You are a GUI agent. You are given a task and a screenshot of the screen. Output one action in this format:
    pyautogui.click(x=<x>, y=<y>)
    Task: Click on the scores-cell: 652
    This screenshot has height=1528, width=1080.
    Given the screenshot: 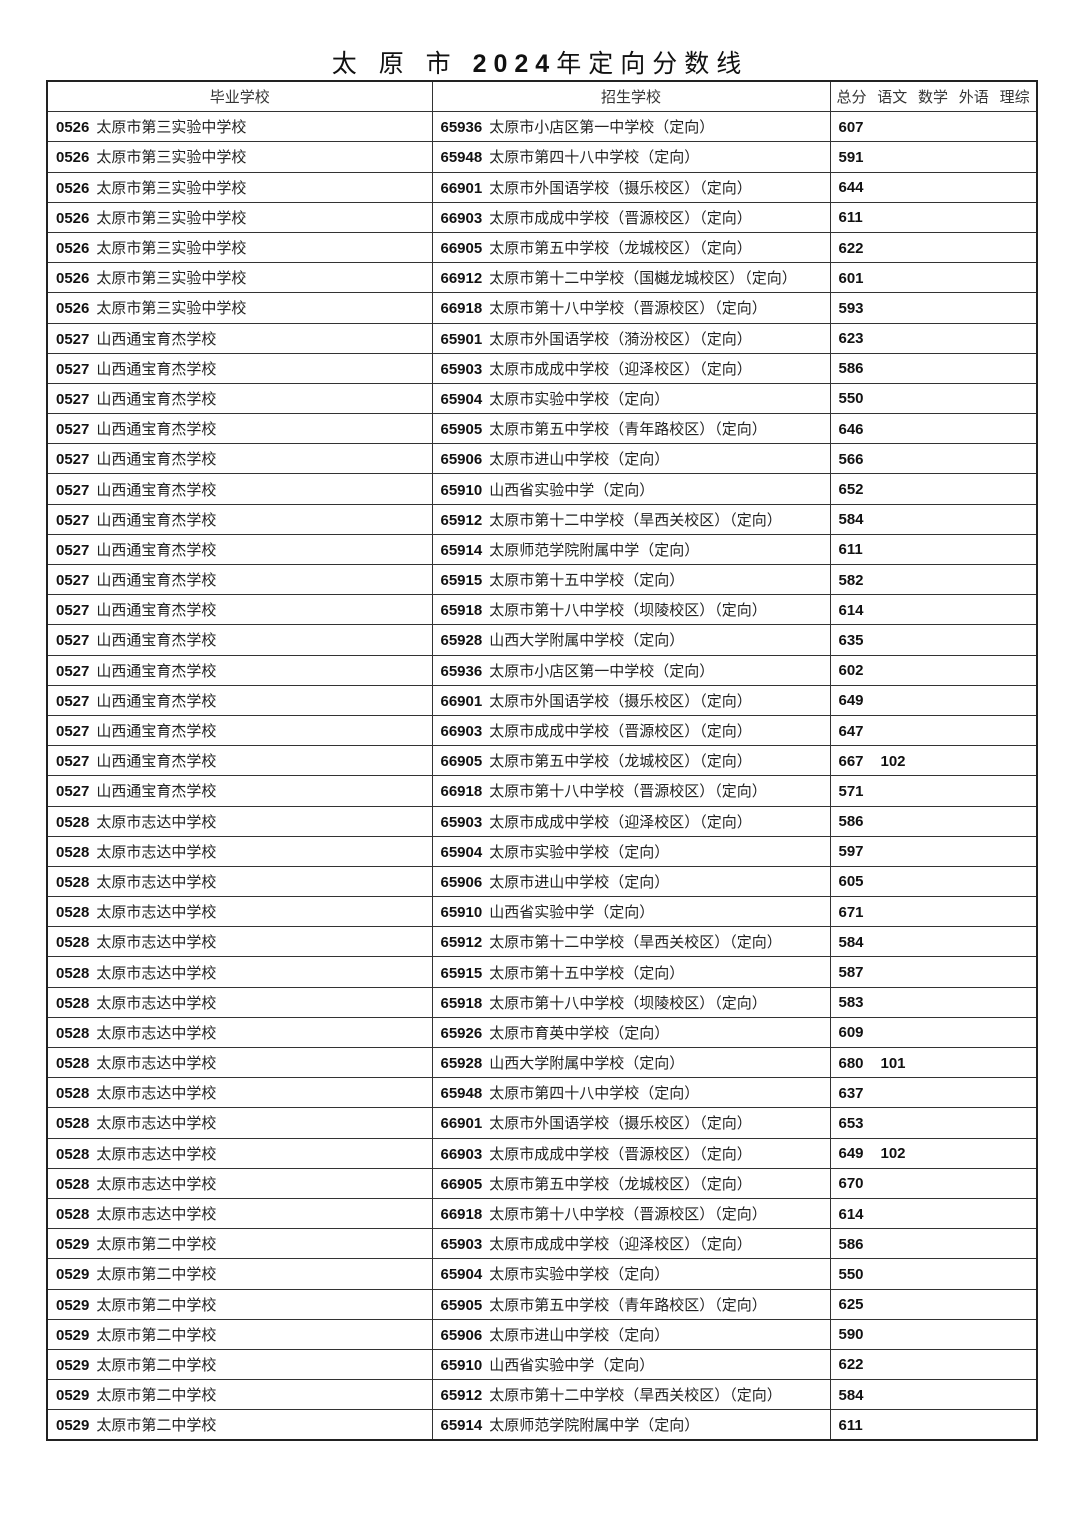 What is the action you would take?
    pyautogui.click(x=933, y=489)
    